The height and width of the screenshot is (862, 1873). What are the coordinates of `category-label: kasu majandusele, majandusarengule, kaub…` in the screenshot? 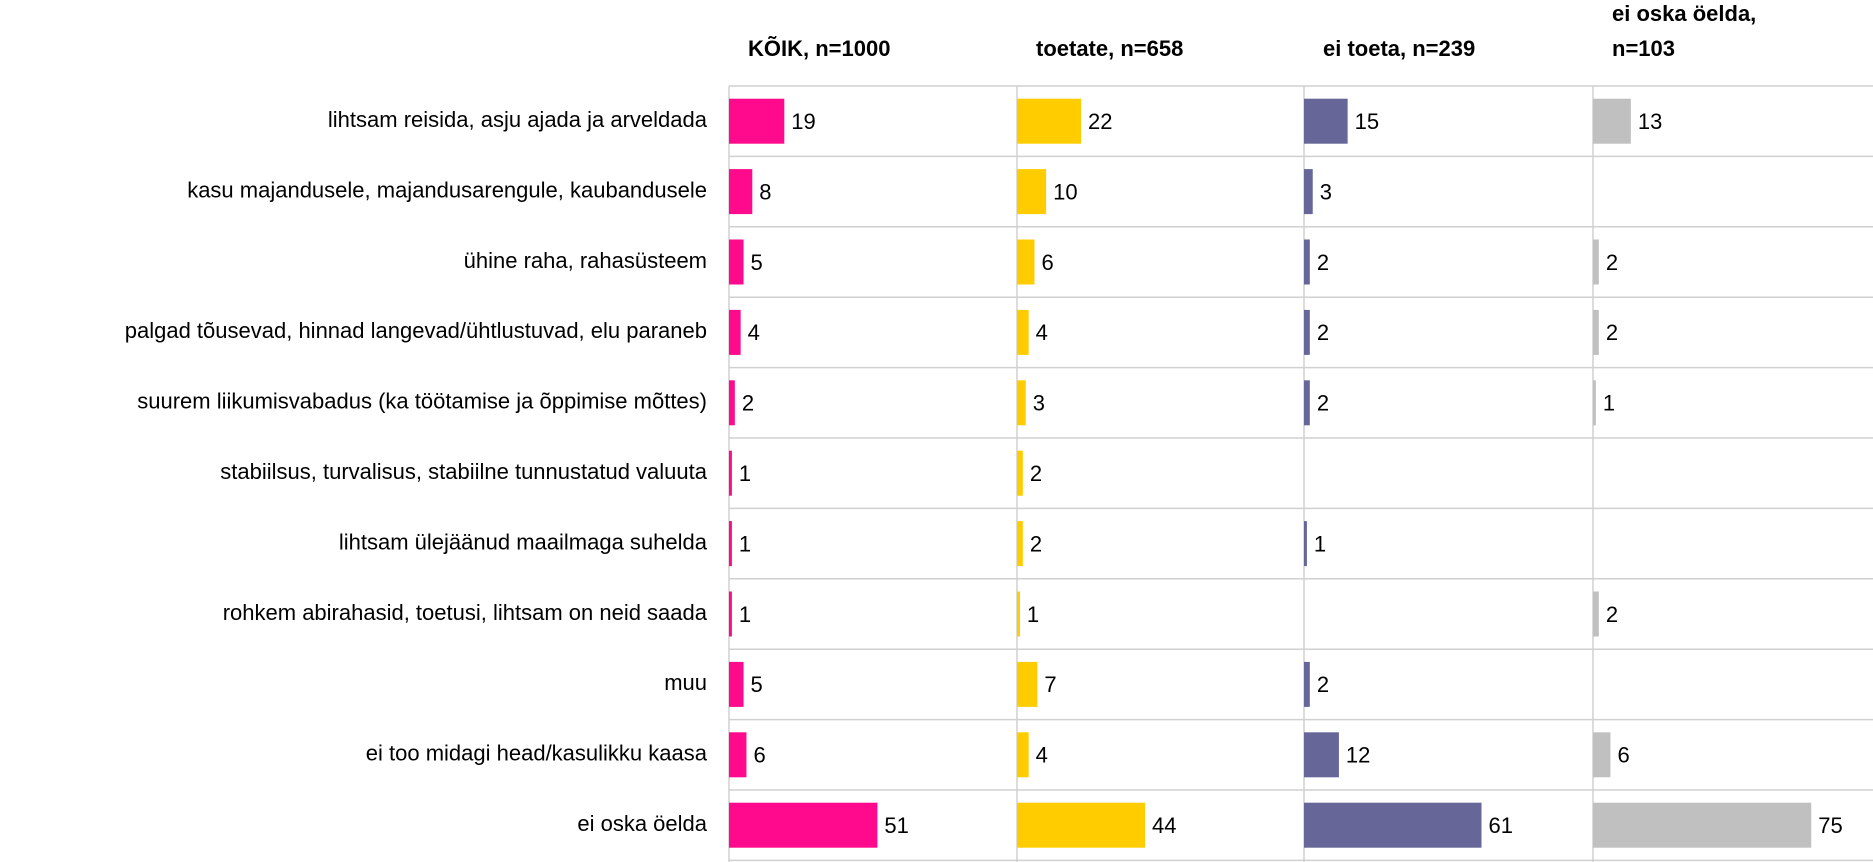 It's located at (447, 189).